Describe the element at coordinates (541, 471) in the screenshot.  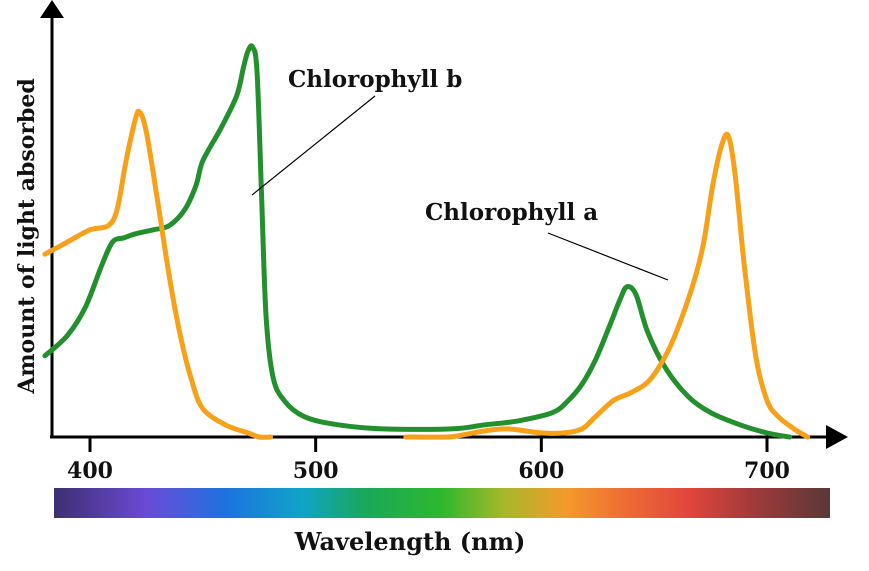
I see `x-tick-label-600: 600` at that location.